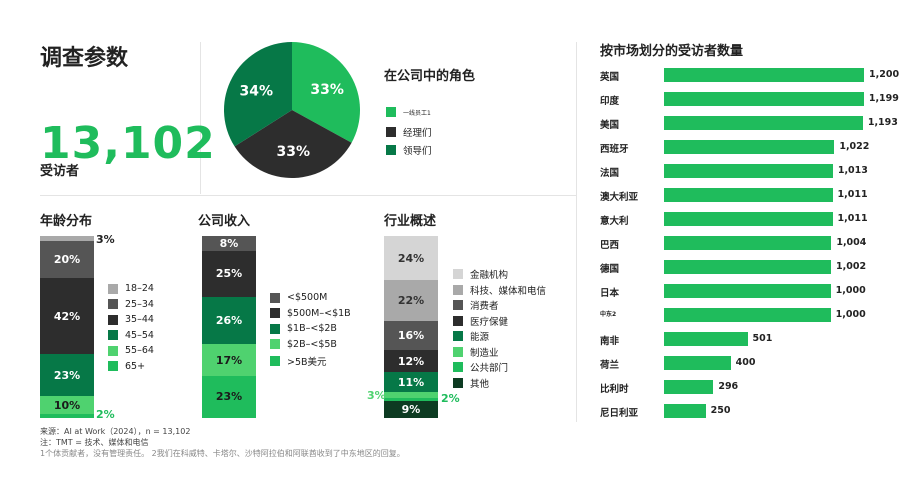  I want to click on market-label-14: 尼日利亚, so click(619, 413).